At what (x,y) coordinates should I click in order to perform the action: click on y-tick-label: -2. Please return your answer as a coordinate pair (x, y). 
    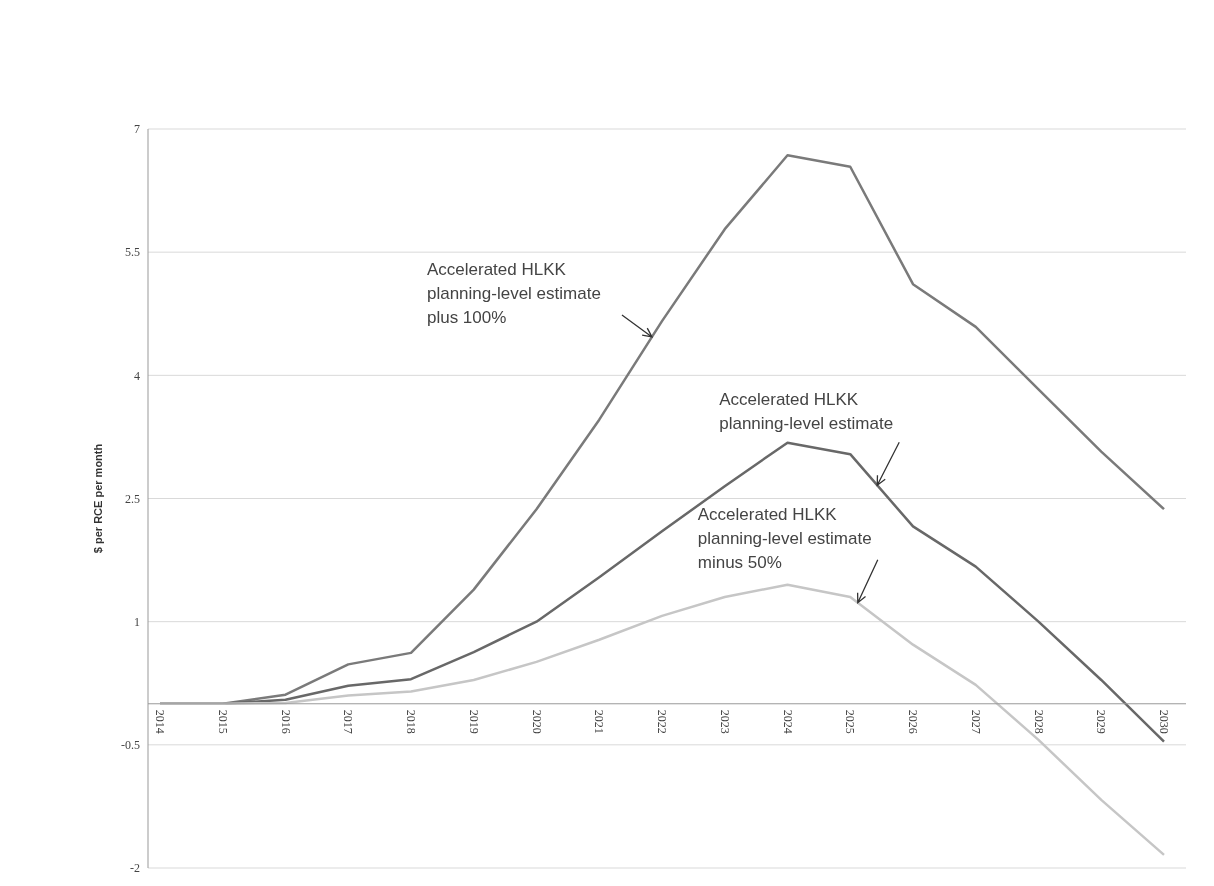
    Looking at the image, I should click on (135, 868).